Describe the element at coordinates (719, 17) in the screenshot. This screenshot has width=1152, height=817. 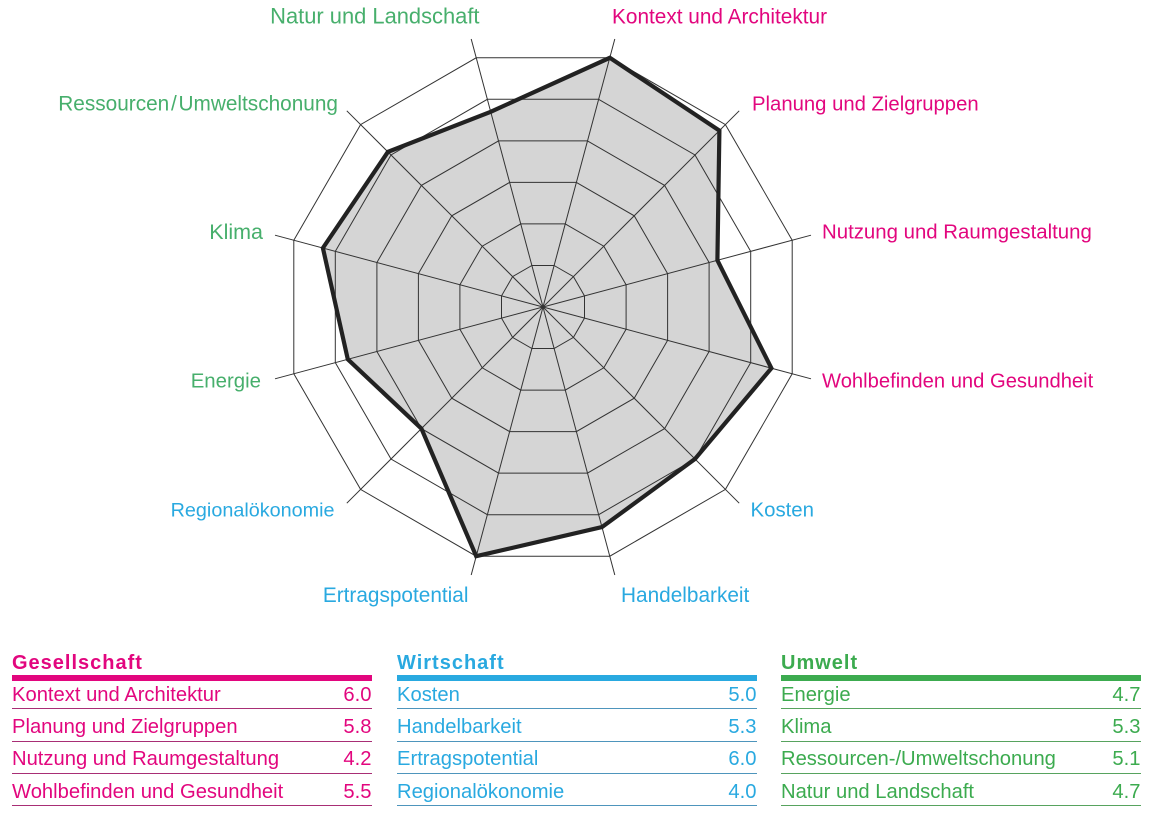
I see `svg-text: Kontext und Architektur` at that location.